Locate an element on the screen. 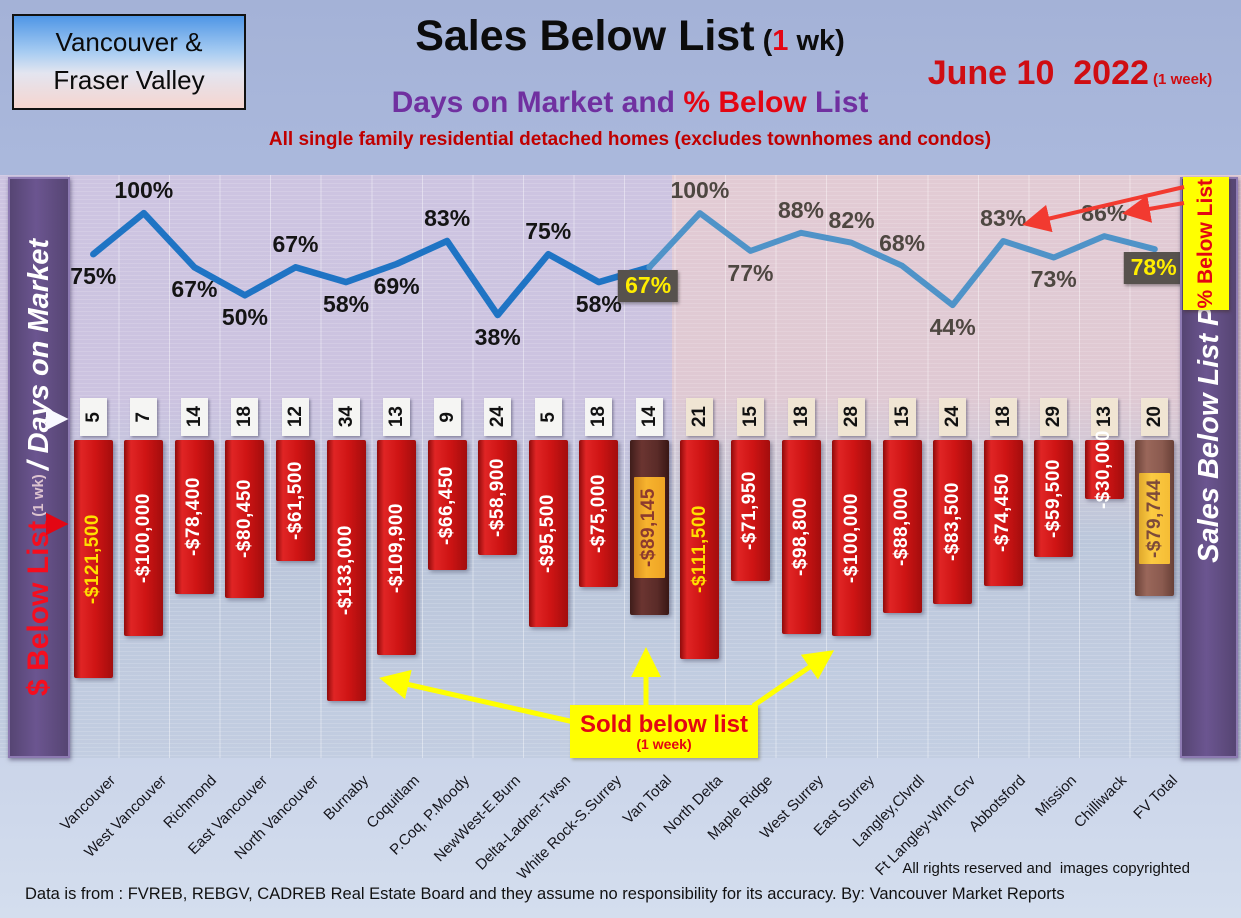 This screenshot has height=918, width=1241. page-title-paren-rest: wk) is located at coordinates (816, 41).